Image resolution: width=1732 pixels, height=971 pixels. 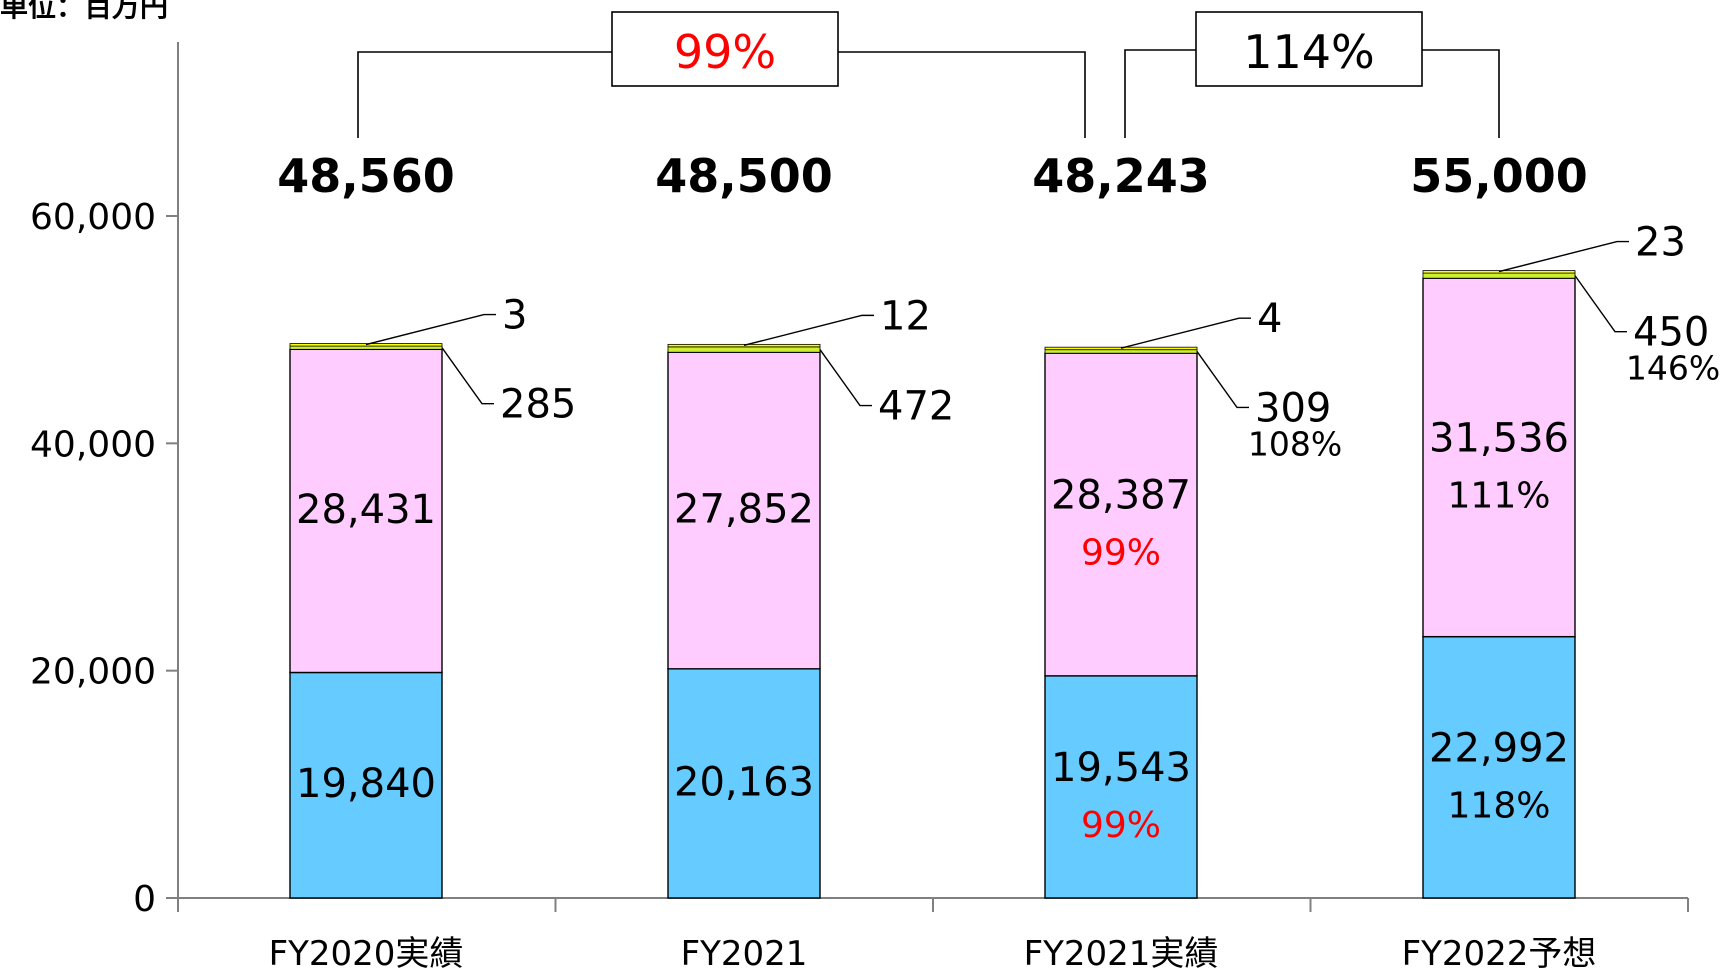 I want to click on bar-value-label: 20,163, so click(x=744, y=782).